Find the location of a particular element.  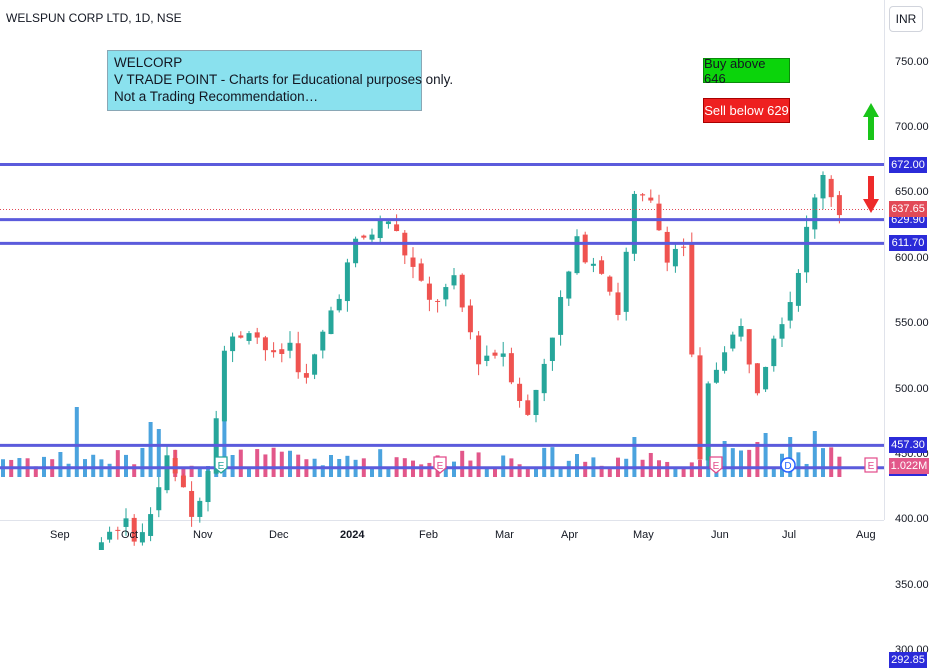

time-tick: May is located at coordinates (643, 535).